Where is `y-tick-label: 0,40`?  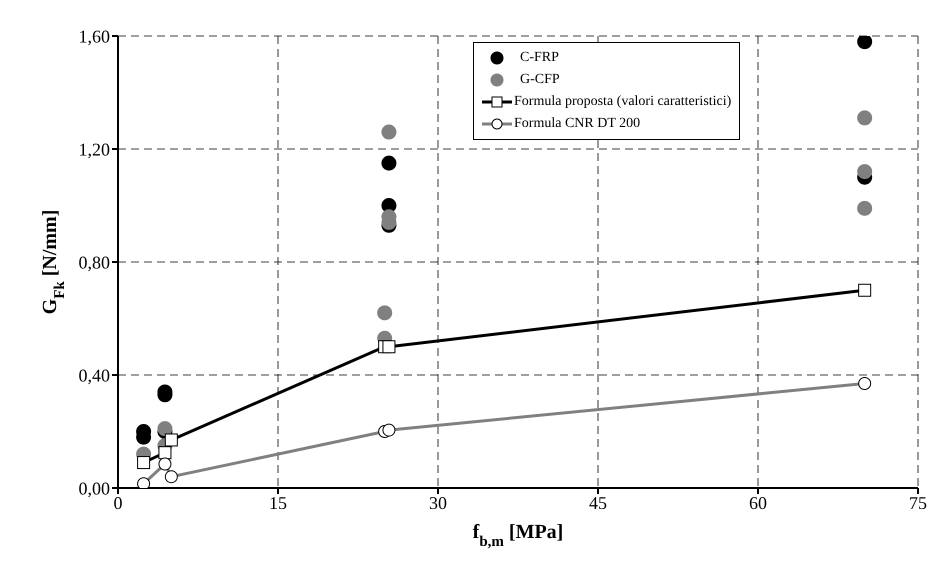
y-tick-label: 0,40 is located at coordinates (94, 375).